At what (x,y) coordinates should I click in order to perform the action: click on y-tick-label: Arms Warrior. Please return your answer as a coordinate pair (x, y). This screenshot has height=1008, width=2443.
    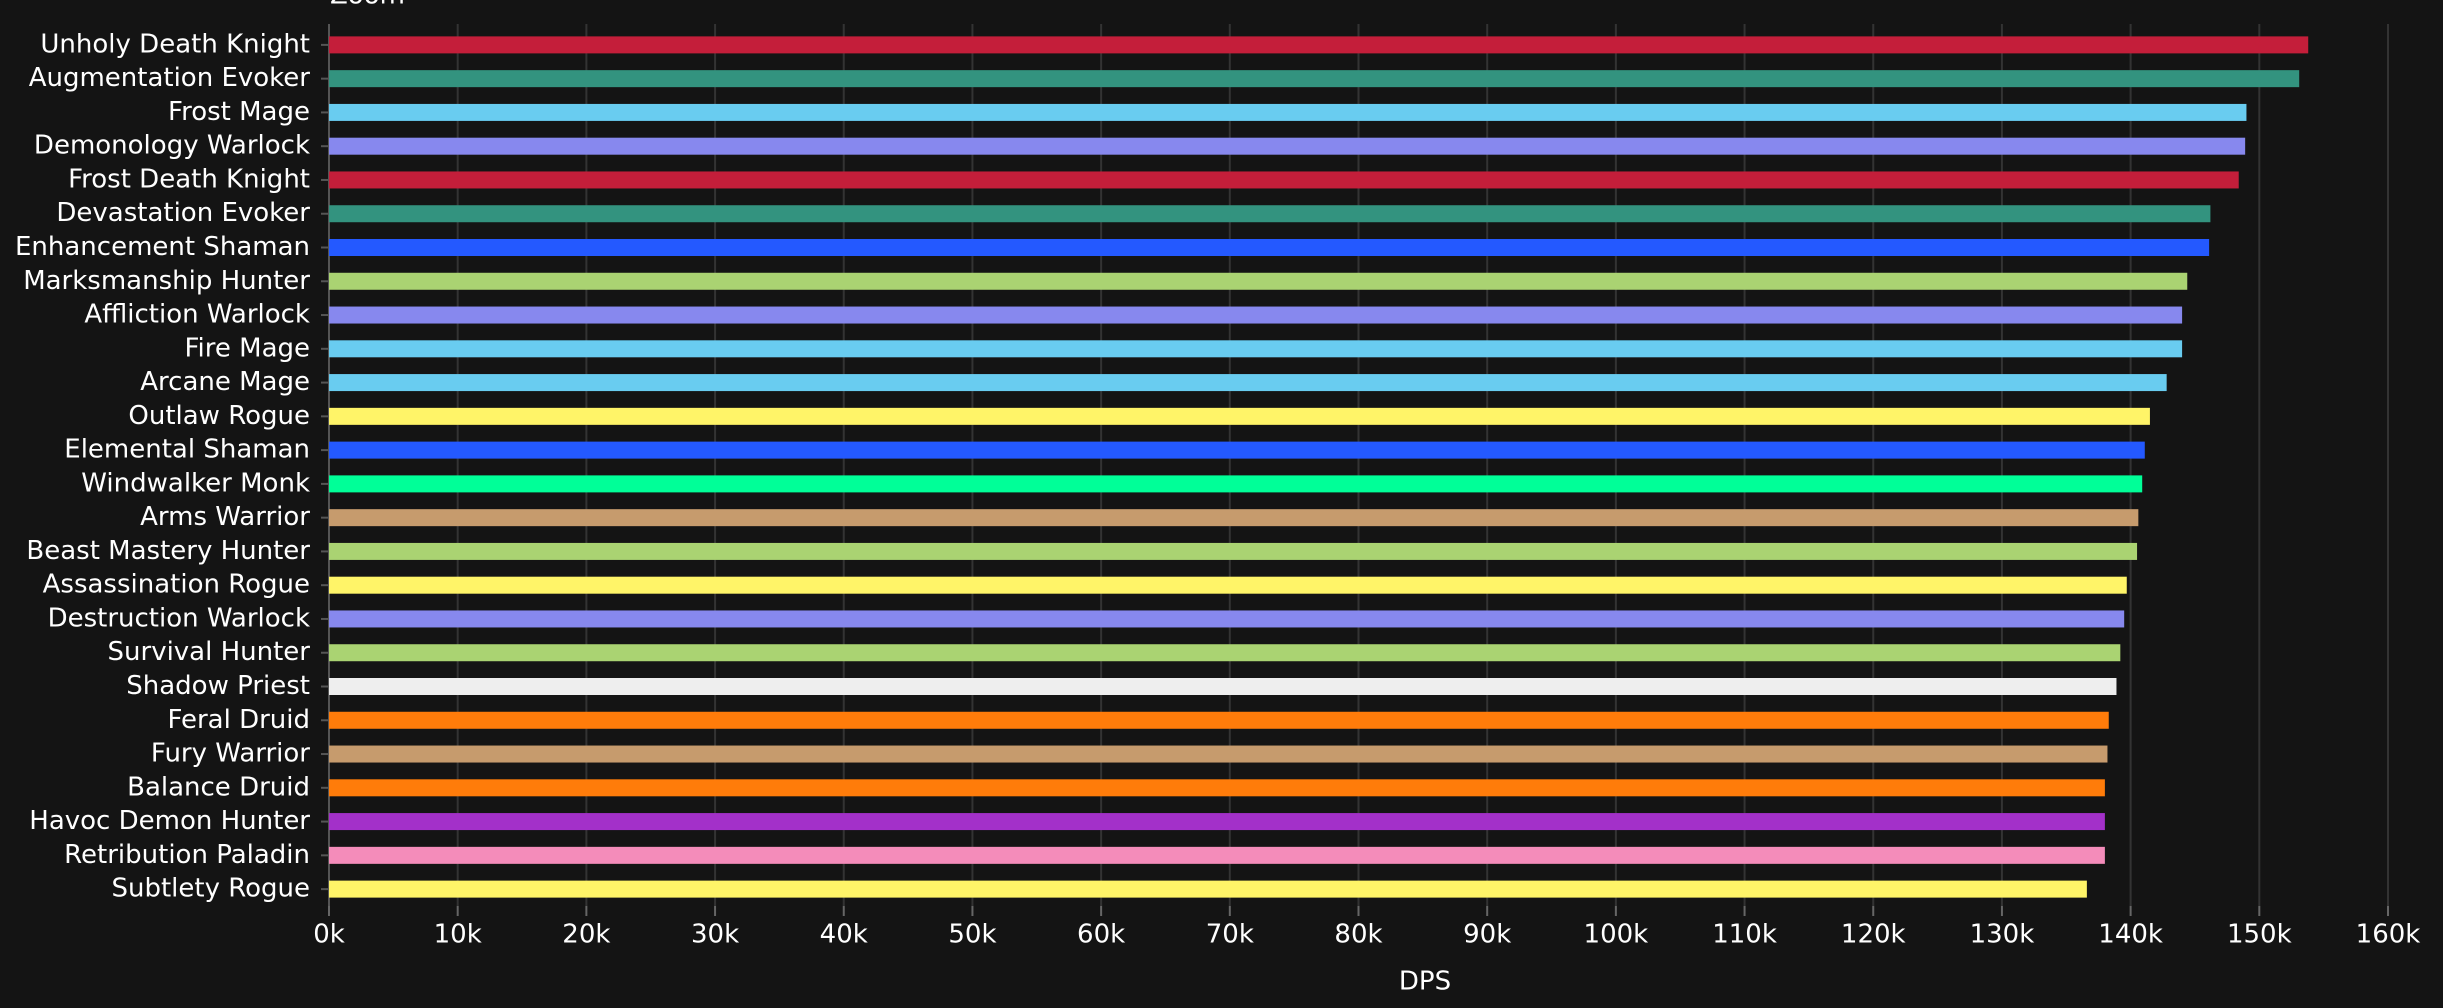
    Looking at the image, I should click on (225, 517).